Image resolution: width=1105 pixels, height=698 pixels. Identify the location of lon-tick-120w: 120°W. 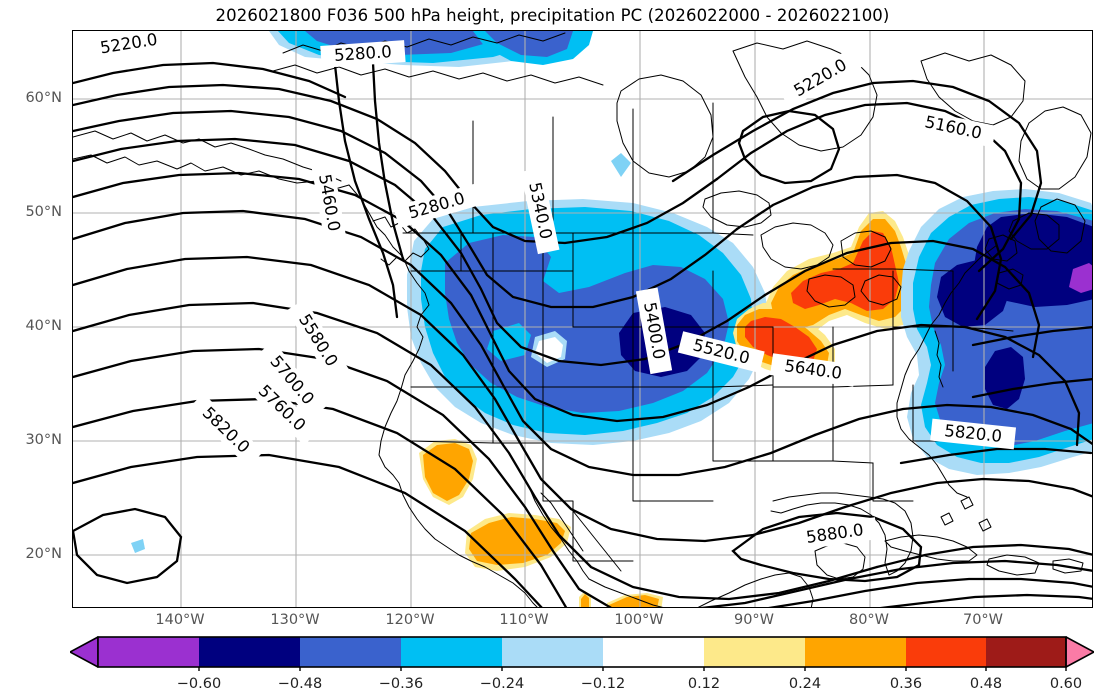
(410, 620).